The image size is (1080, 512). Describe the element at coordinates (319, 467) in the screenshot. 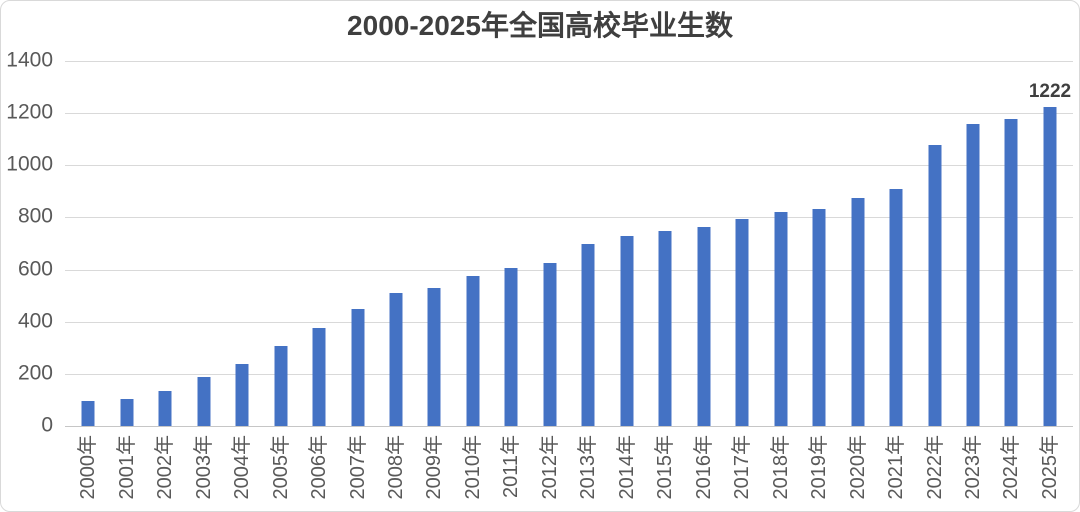

I see `x-tick-label: 2006年` at that location.